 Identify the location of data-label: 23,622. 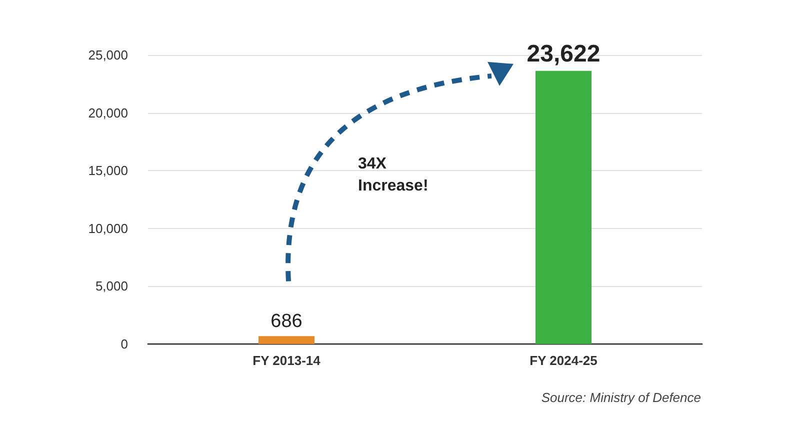
(563, 54).